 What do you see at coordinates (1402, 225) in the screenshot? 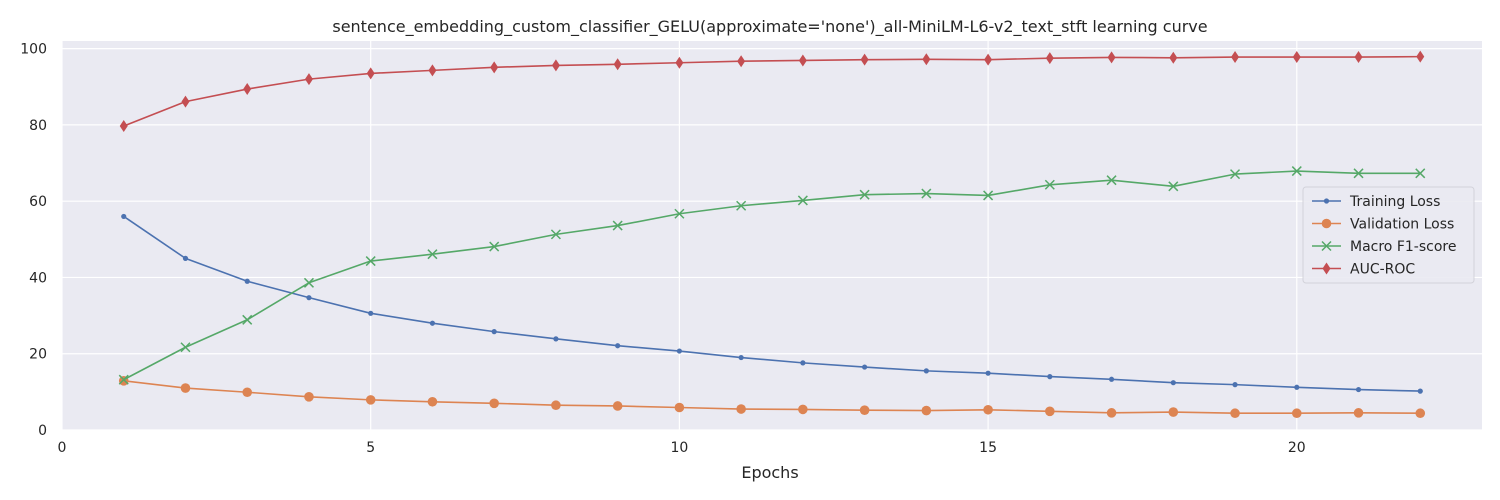
I see `legend-label: Validation Loss` at bounding box center [1402, 225].